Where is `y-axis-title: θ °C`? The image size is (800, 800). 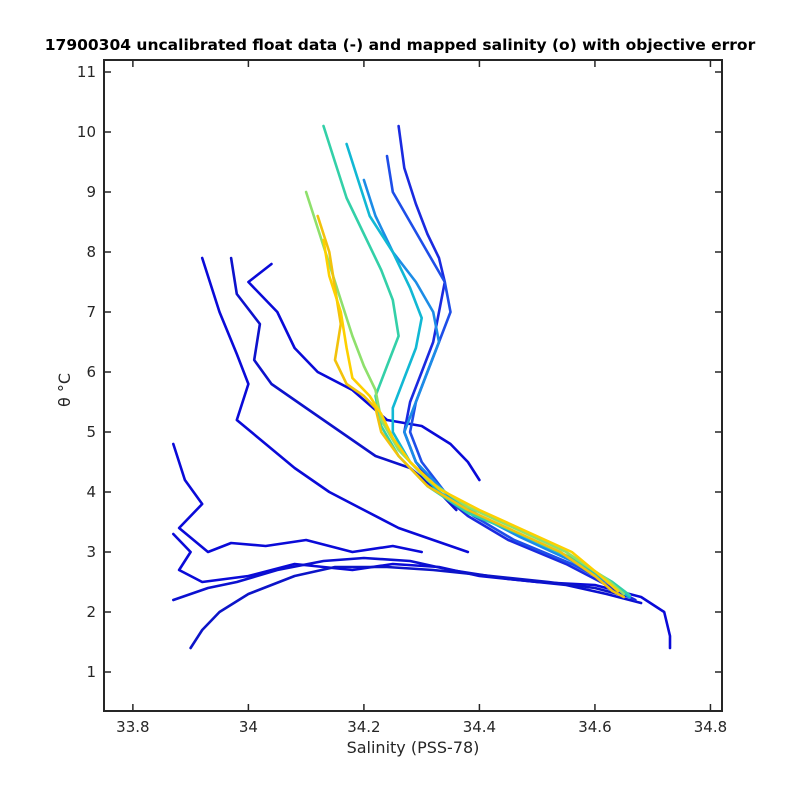 y-axis-title: θ °C is located at coordinates (64, 390).